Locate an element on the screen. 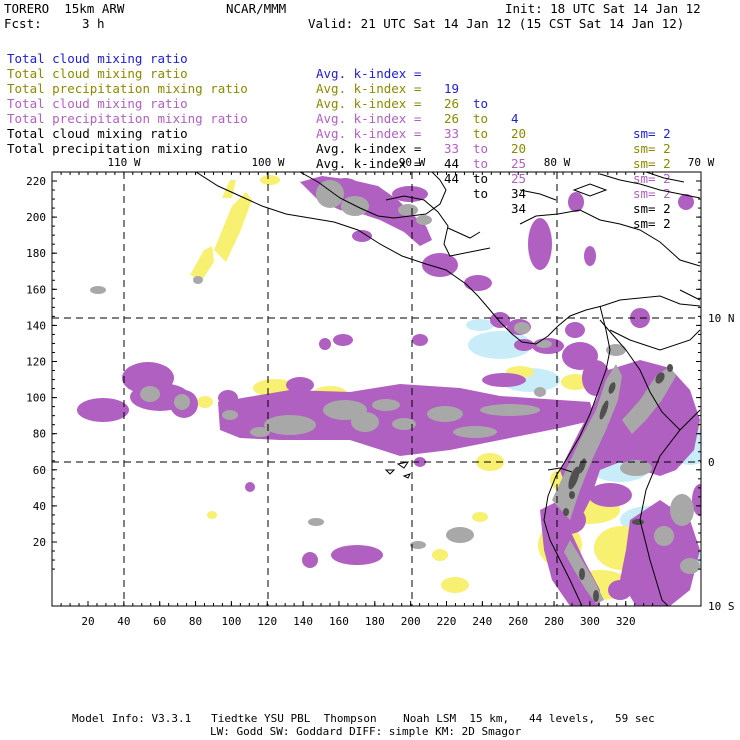  x-tick-label: 60 is located at coordinates (159, 621).